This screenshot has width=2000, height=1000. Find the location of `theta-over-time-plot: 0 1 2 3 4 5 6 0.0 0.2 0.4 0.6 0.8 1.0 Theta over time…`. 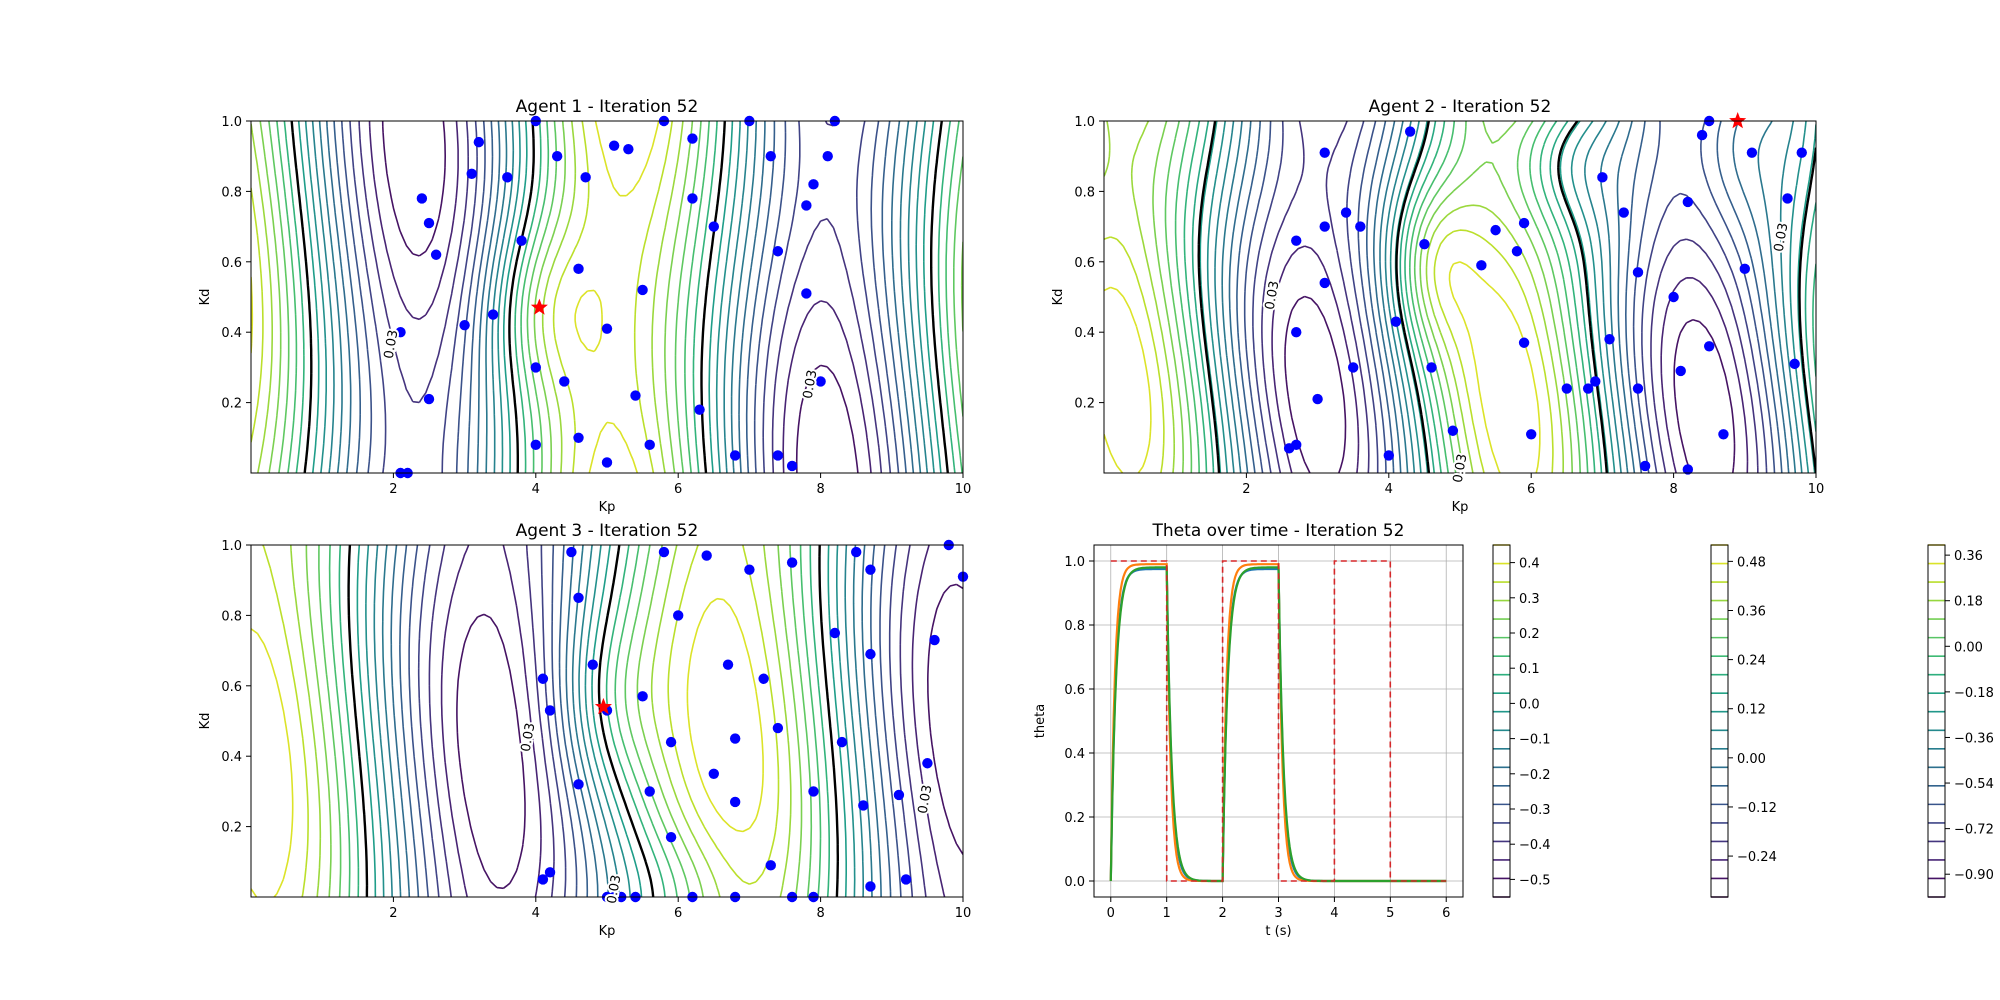

theta-over-time-plot: 0 1 2 3 4 5 6 0.0 0.2 0.4 0.6 0.8 1.0 Theta over time… is located at coordinates (1248, 730).